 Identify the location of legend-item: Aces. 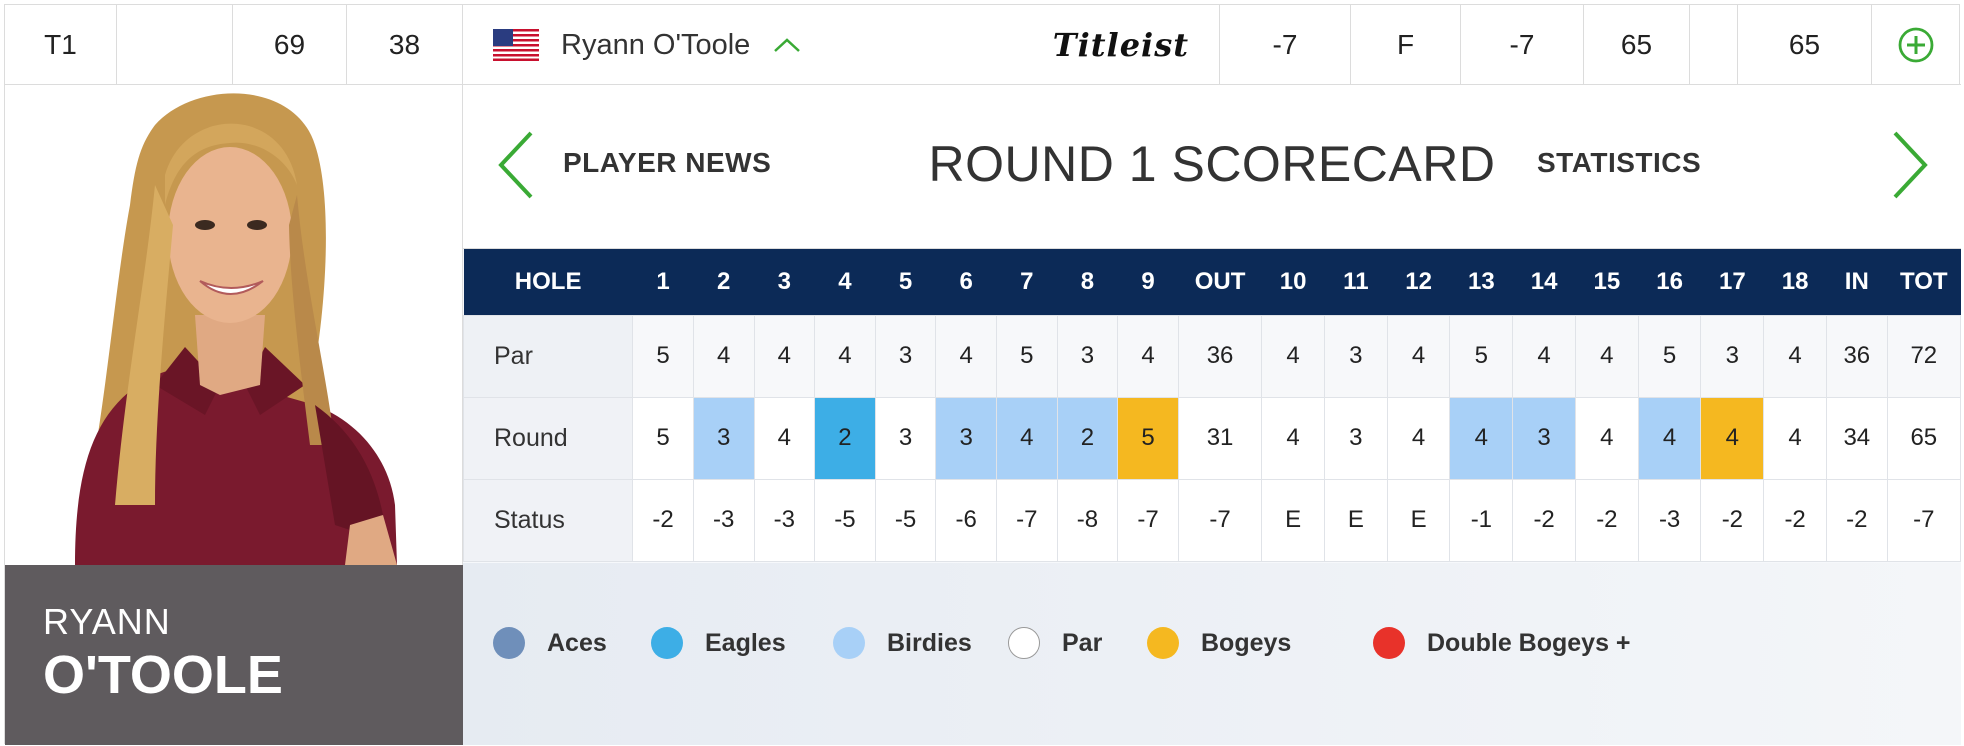
(550, 643).